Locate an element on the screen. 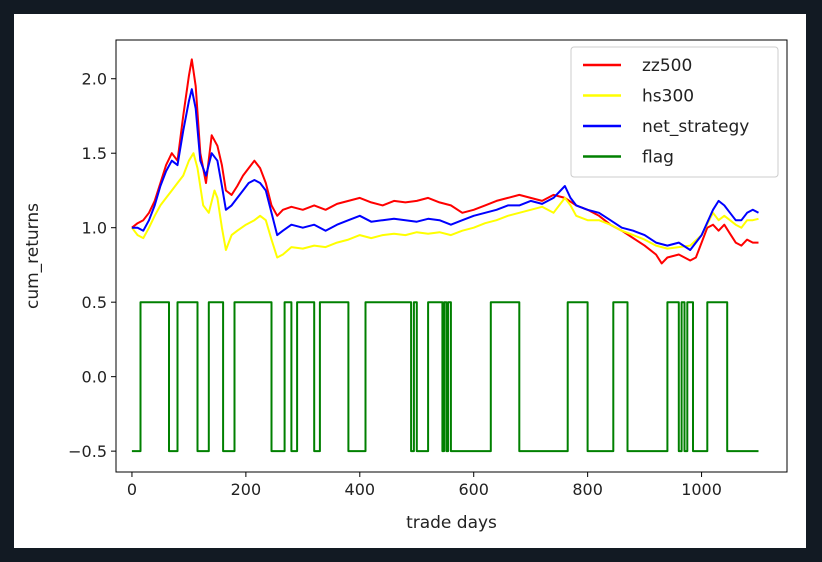 The image size is (822, 562). x-tick-label: 200 is located at coordinates (246, 489).